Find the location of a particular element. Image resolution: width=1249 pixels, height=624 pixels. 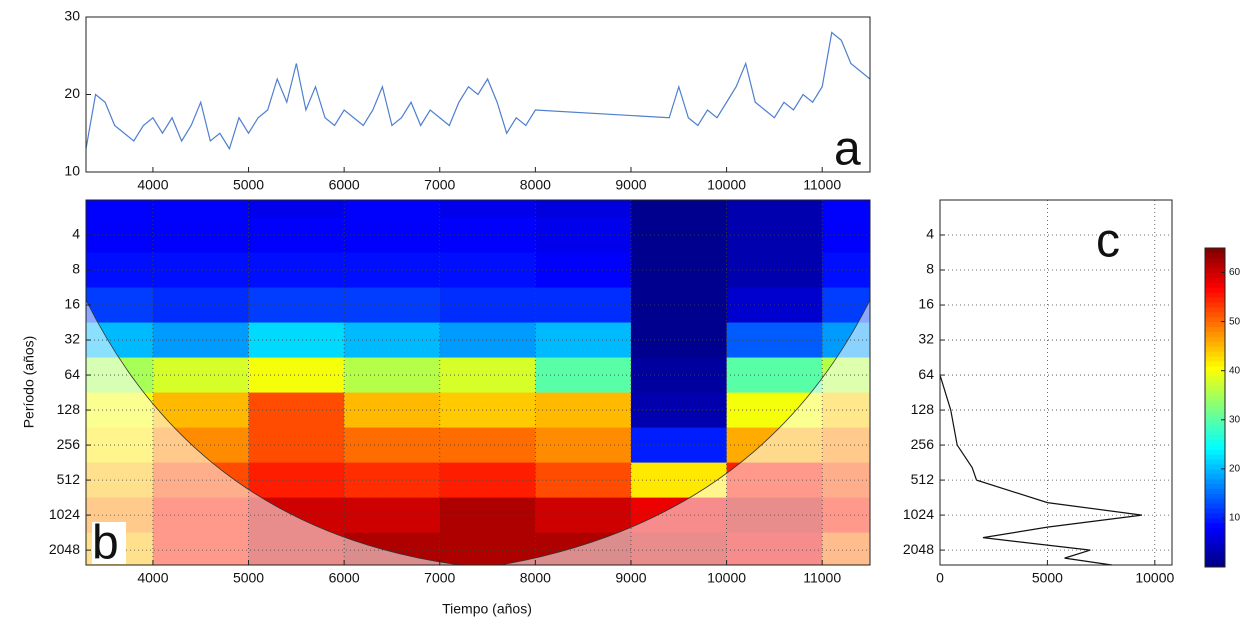

y-tick-label: 1024 is located at coordinates (64, 514).